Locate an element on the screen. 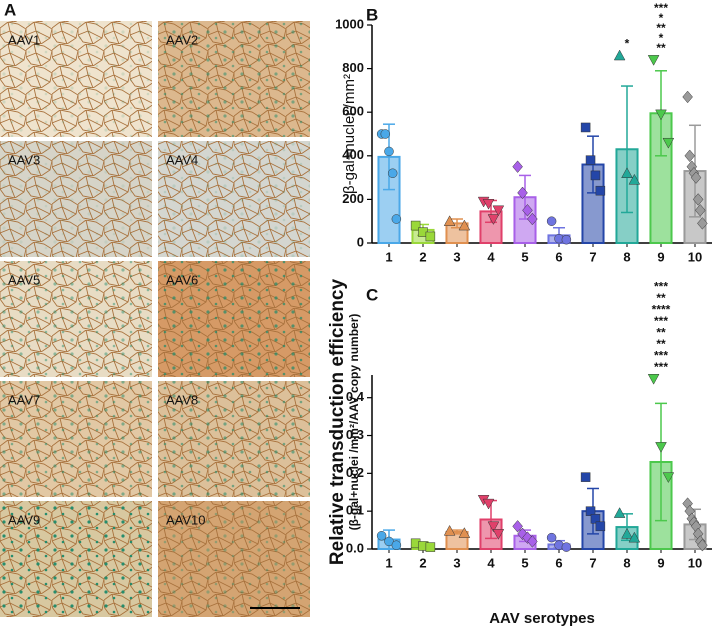 The height and width of the screenshot is (629, 728). x-tick-label: 3 is located at coordinates (456, 256).